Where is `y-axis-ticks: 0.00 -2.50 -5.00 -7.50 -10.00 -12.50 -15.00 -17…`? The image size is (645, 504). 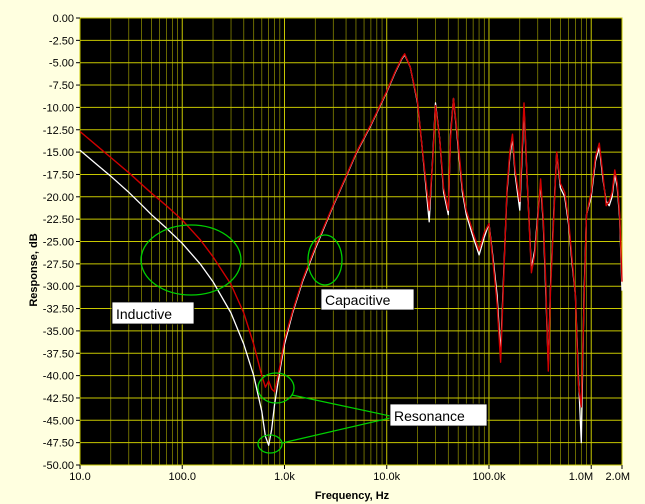
y-axis-ticks: 0.00 -2.50 -5.00 -7.50 -10.00 -12.50 -15.00 -17… is located at coordinates (61, 242).